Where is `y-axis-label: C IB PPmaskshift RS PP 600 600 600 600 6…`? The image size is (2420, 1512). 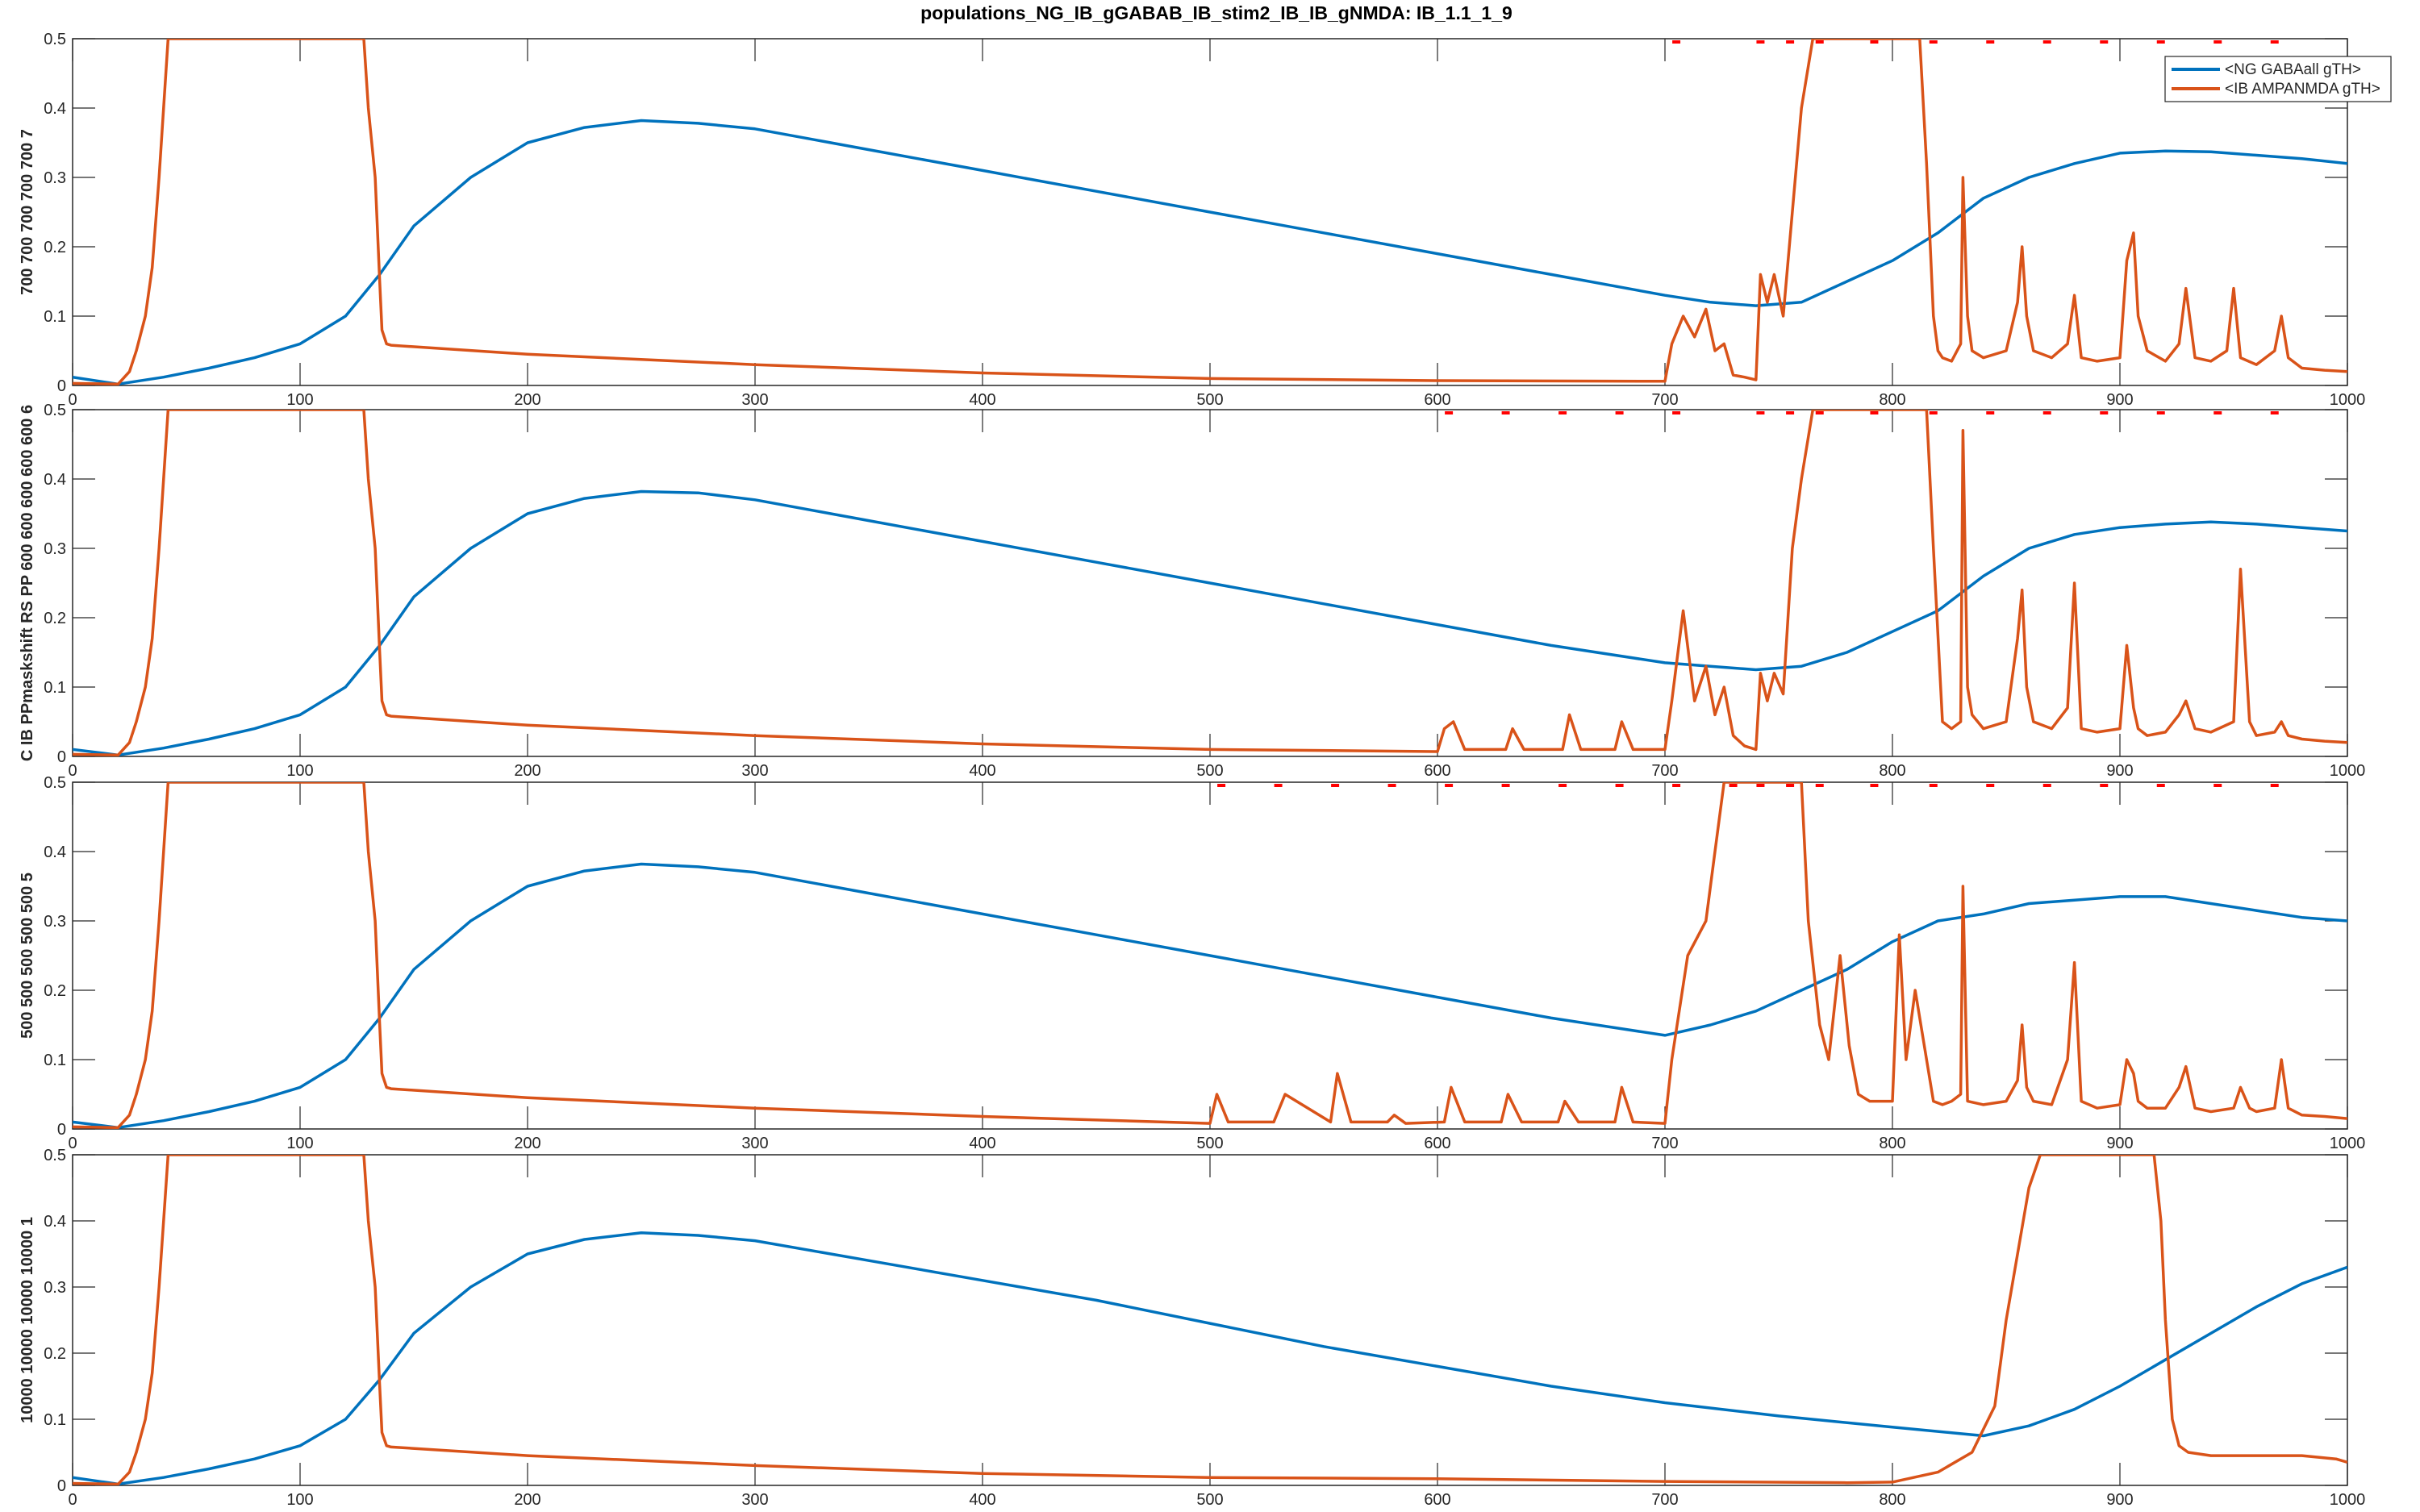 y-axis-label: C IB PPmaskshift RS PP 600 600 600 600 6… is located at coordinates (27, 583).